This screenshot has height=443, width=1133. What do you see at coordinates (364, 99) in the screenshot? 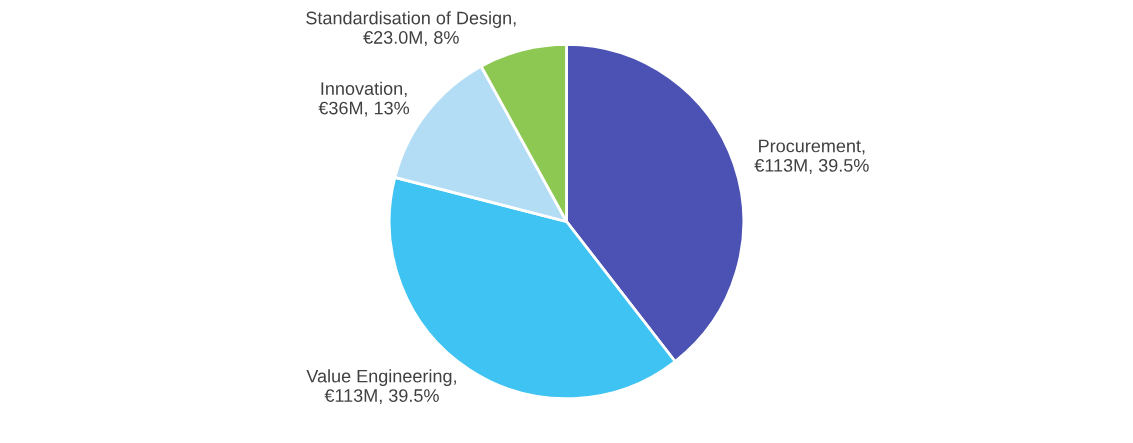
I see `slice-label: Innovation, €36M, 13%` at bounding box center [364, 99].